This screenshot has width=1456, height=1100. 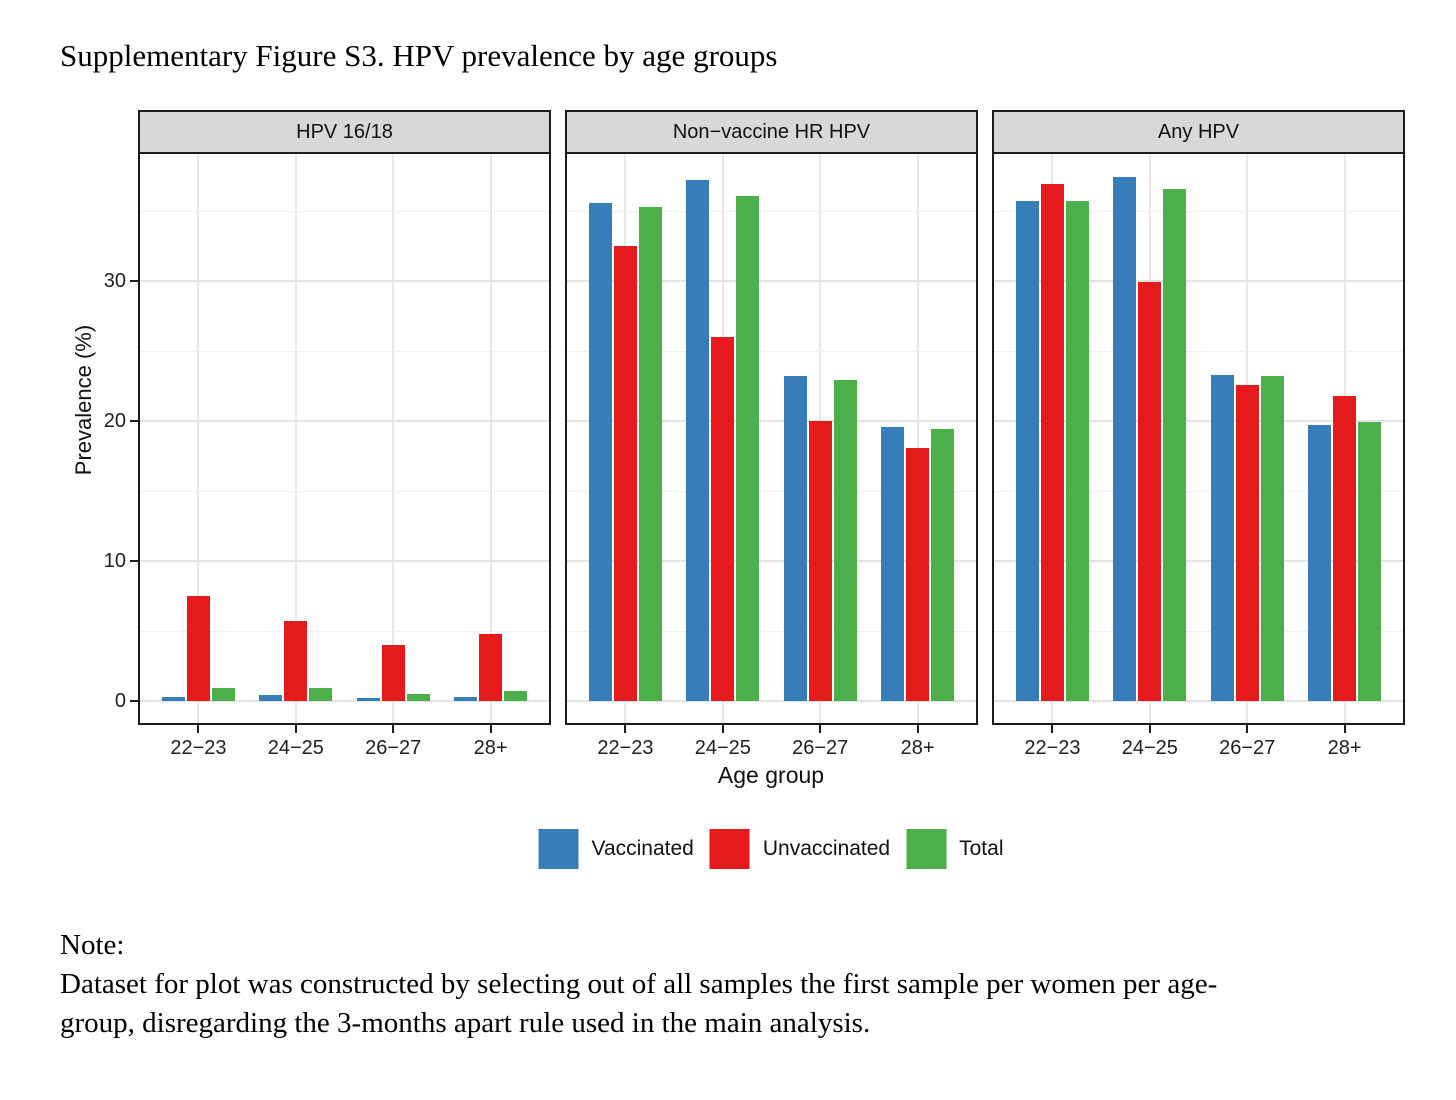 I want to click on legend-item-total: Total, so click(x=954, y=849).